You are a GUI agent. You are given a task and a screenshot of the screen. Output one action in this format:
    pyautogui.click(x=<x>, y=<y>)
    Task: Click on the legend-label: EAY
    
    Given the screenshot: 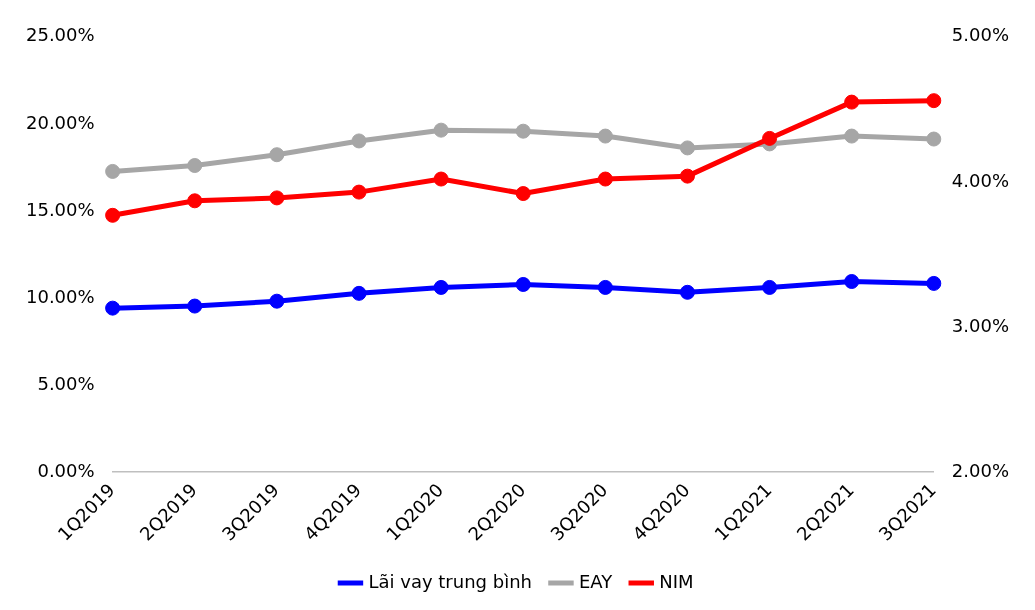 What is the action you would take?
    pyautogui.click(x=596, y=581)
    